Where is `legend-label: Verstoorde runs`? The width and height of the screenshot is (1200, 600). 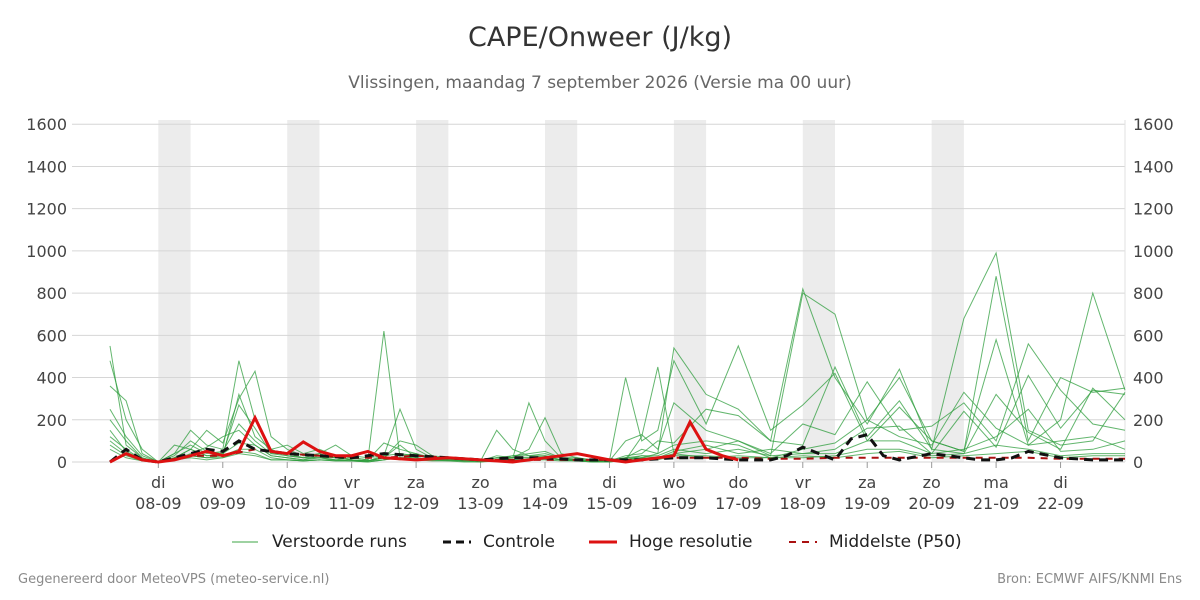 legend-label: Verstoorde runs is located at coordinates (339, 542).